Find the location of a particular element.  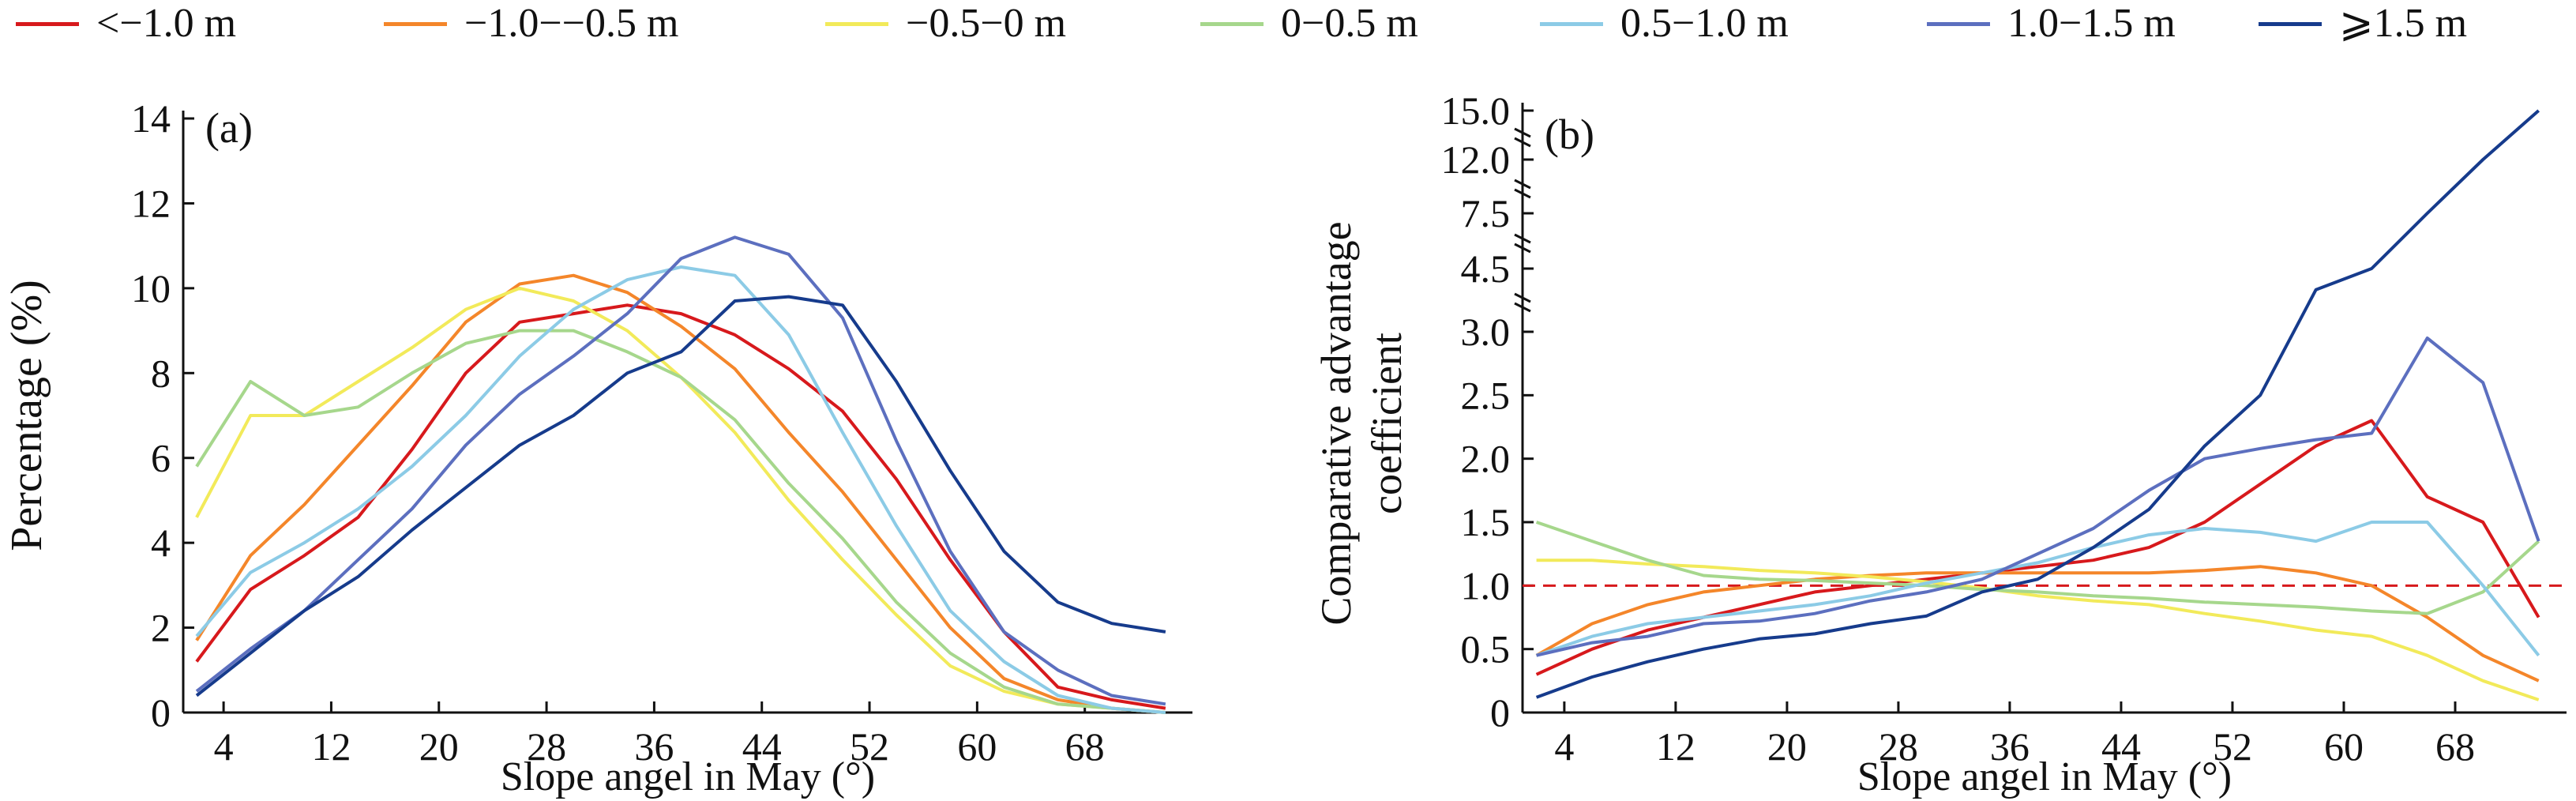

legend-label: −1.0−−0.5 m is located at coordinates (571, 23).